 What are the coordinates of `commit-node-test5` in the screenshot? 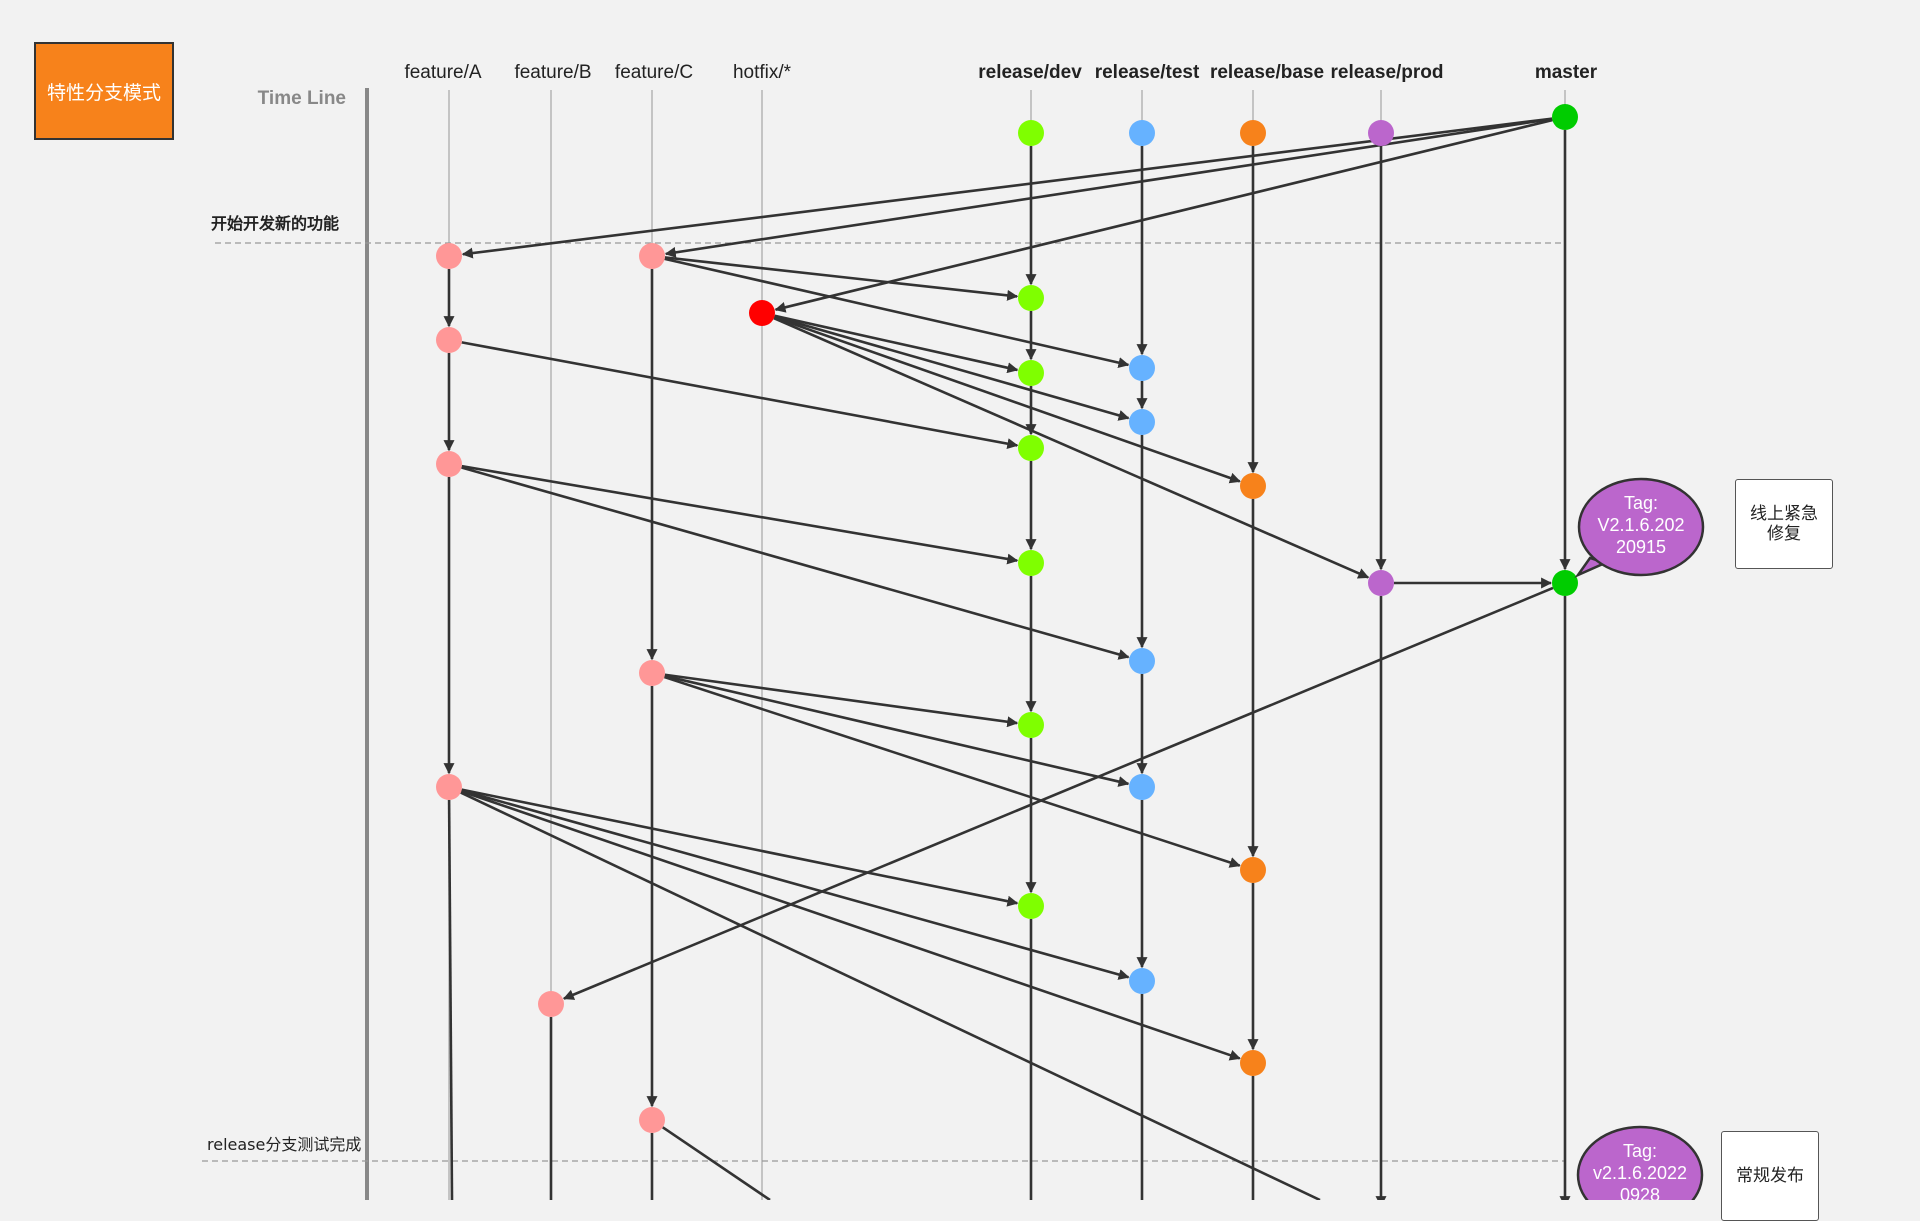 It's located at (1142, 981).